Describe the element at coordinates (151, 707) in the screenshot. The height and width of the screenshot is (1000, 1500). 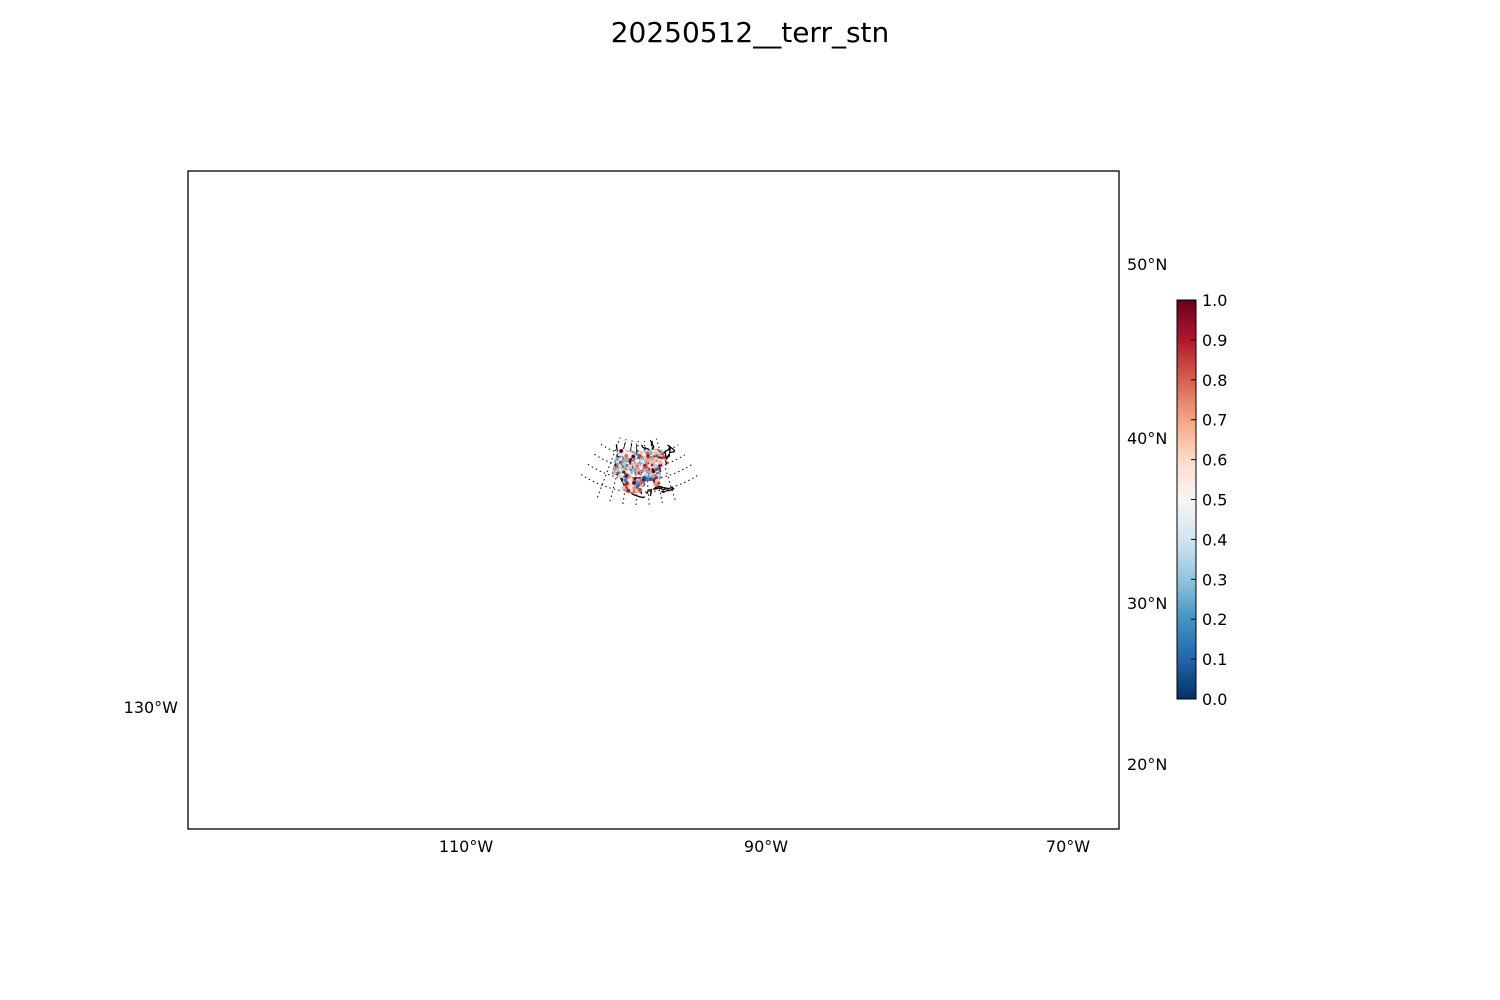
I see `lon-label-130w: 130°W` at that location.